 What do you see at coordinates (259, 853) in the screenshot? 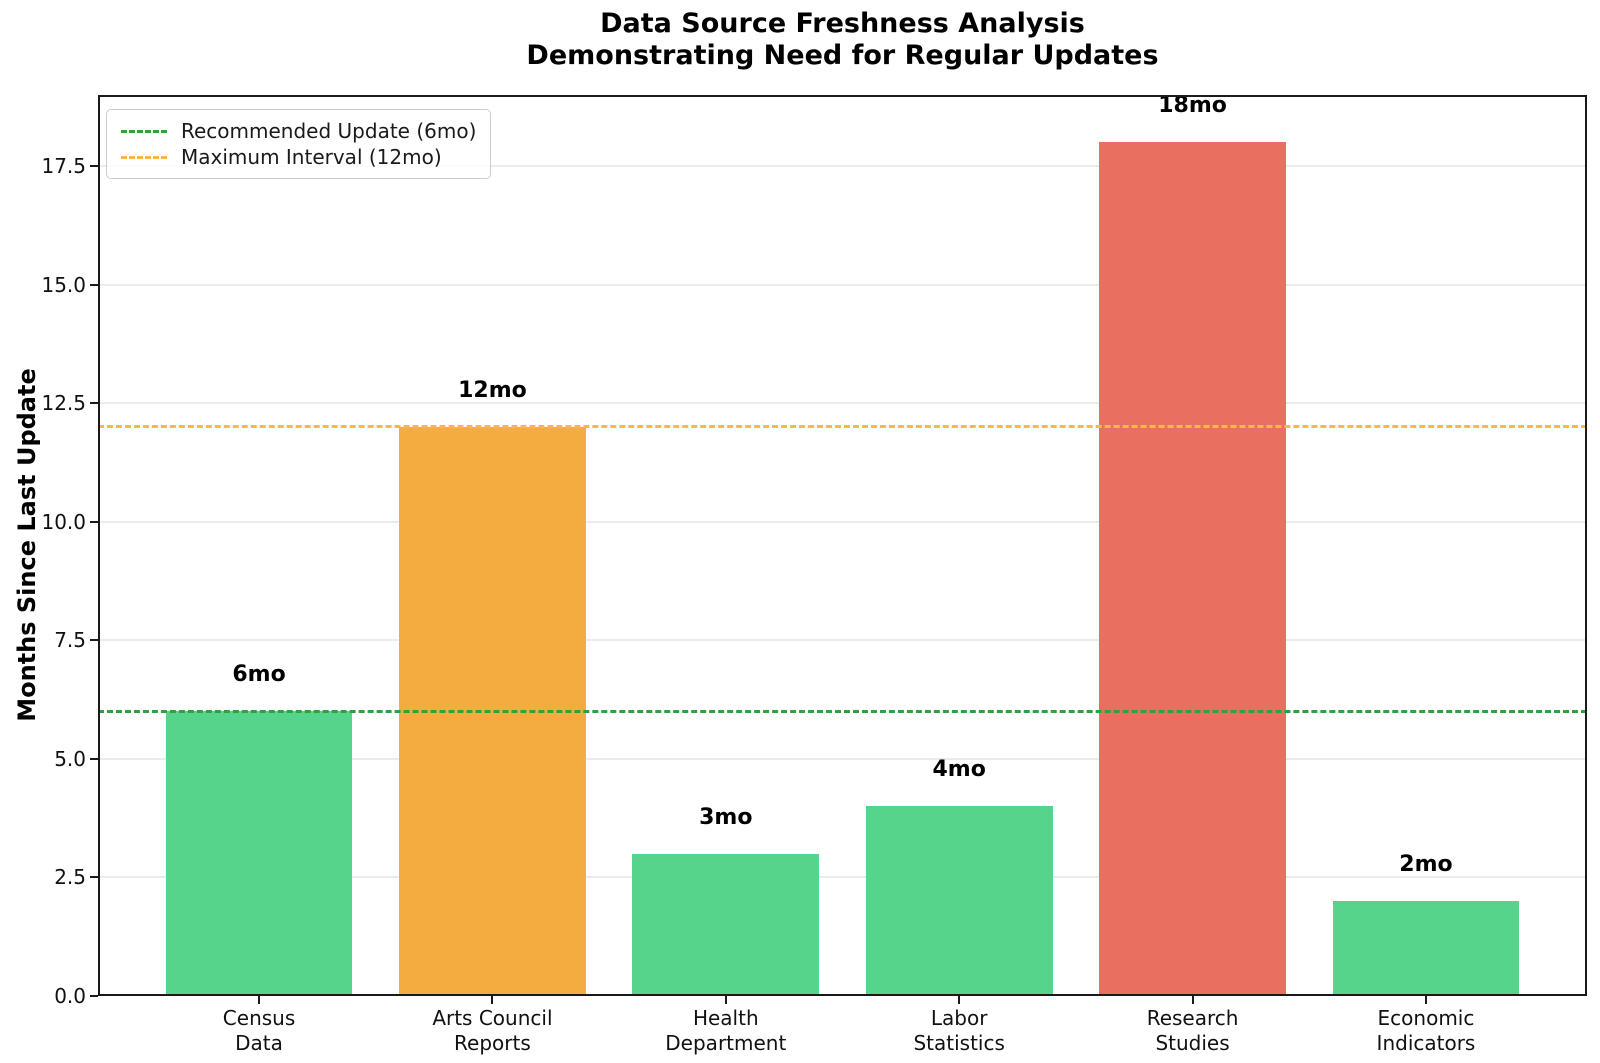
I see `bar-census-data` at bounding box center [259, 853].